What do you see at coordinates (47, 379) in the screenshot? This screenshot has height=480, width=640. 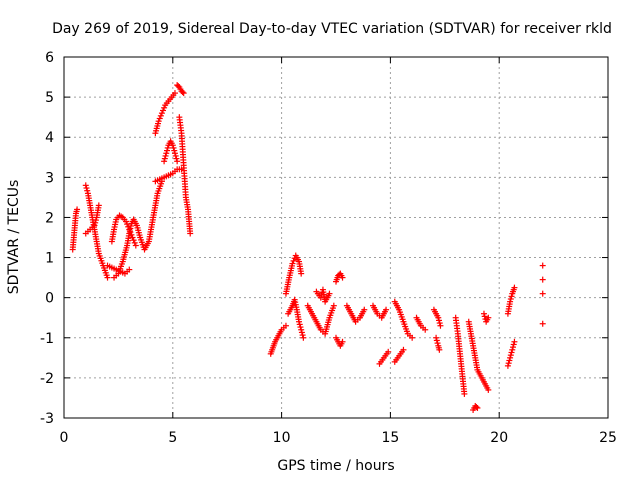 I see `y-tick-label: -2` at bounding box center [47, 379].